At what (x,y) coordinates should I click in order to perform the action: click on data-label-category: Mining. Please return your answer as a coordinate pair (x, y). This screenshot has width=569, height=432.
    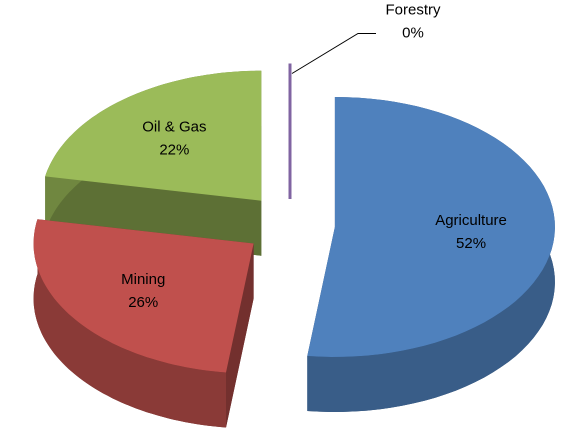
    Looking at the image, I should click on (143, 279).